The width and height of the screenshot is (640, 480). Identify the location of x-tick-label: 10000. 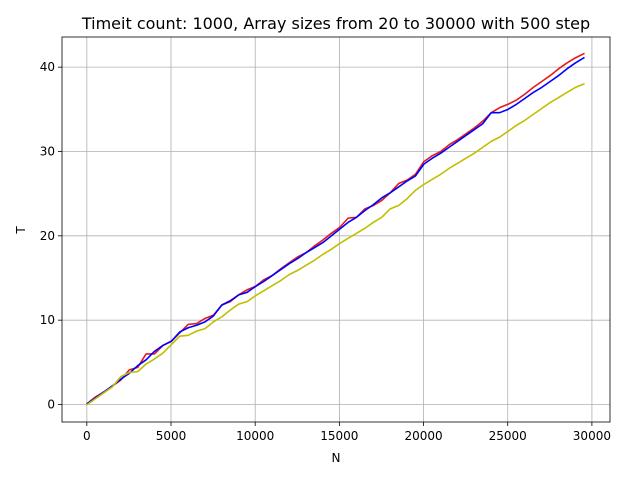
(255, 436).